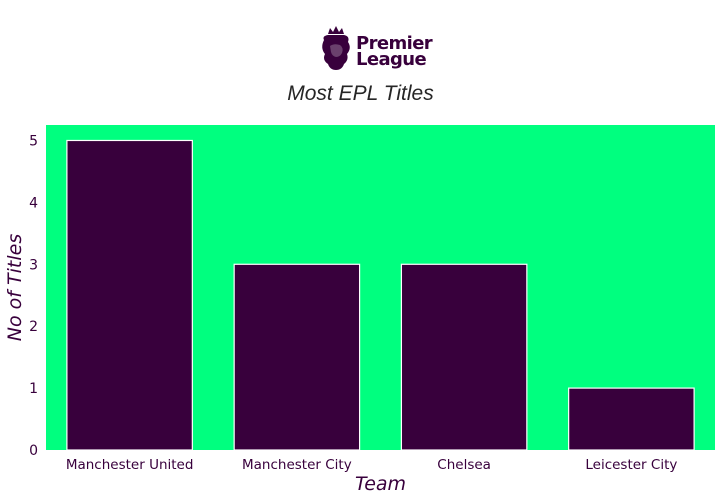 This screenshot has width=721, height=500. Describe the element at coordinates (33, 389) in the screenshot. I see `y-tick-label: 1` at that location.